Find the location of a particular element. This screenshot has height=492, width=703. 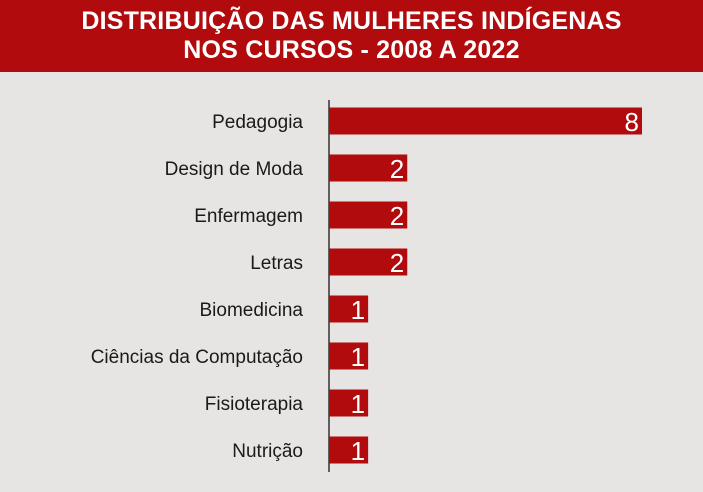

category-label: Letras is located at coordinates (276, 263).